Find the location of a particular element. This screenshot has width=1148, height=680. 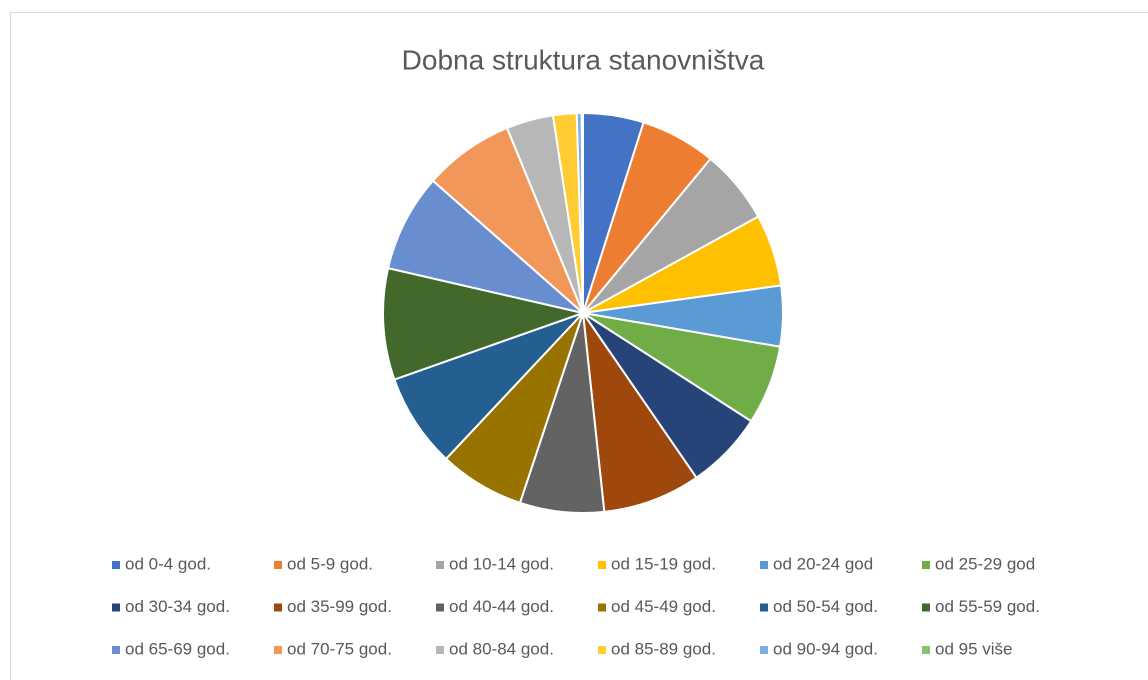

legend-label: od 25-29 god is located at coordinates (985, 563).